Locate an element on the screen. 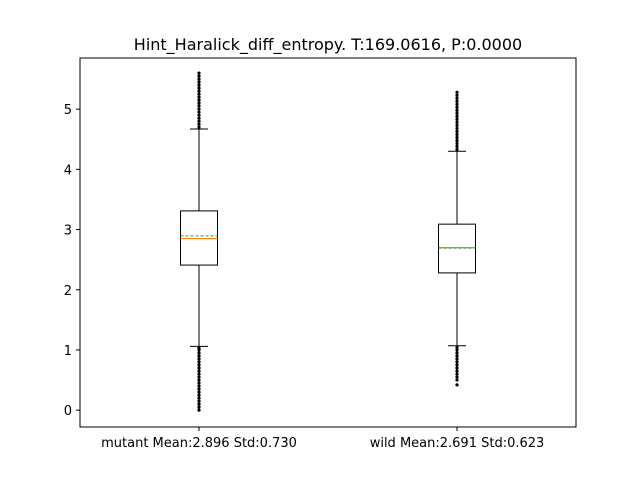  y-tick-label: 5 is located at coordinates (68, 110).